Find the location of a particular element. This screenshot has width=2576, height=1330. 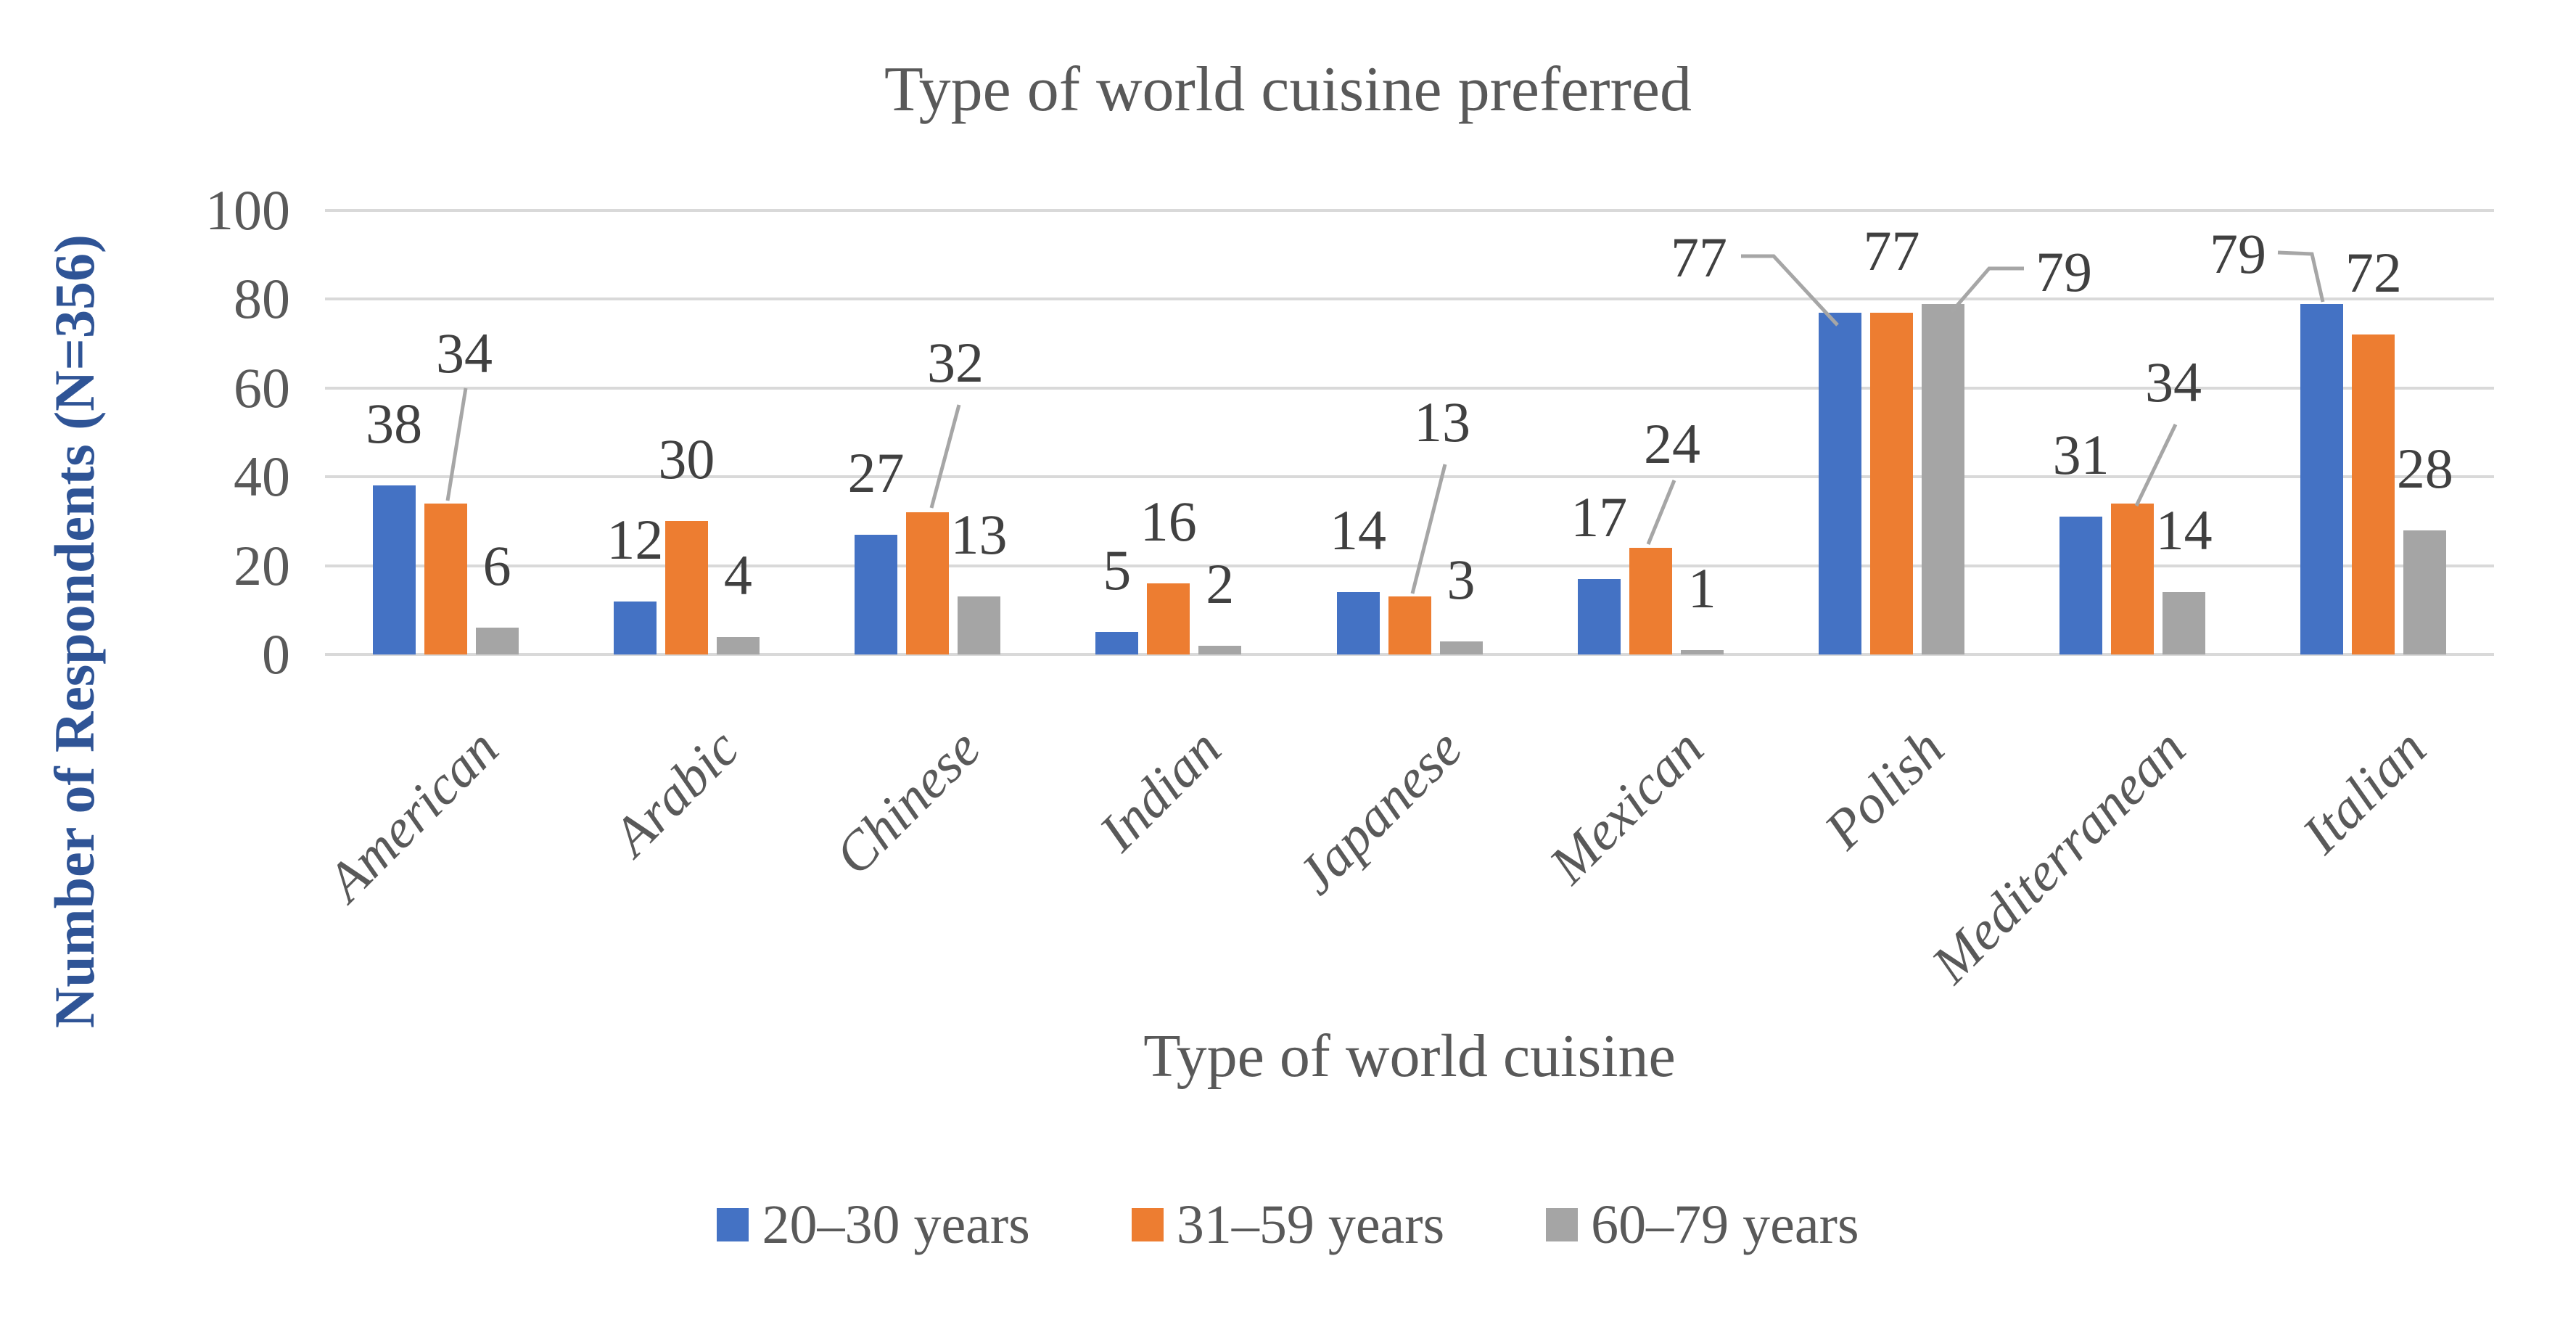

data-label: 28 is located at coordinates (2424, 468).